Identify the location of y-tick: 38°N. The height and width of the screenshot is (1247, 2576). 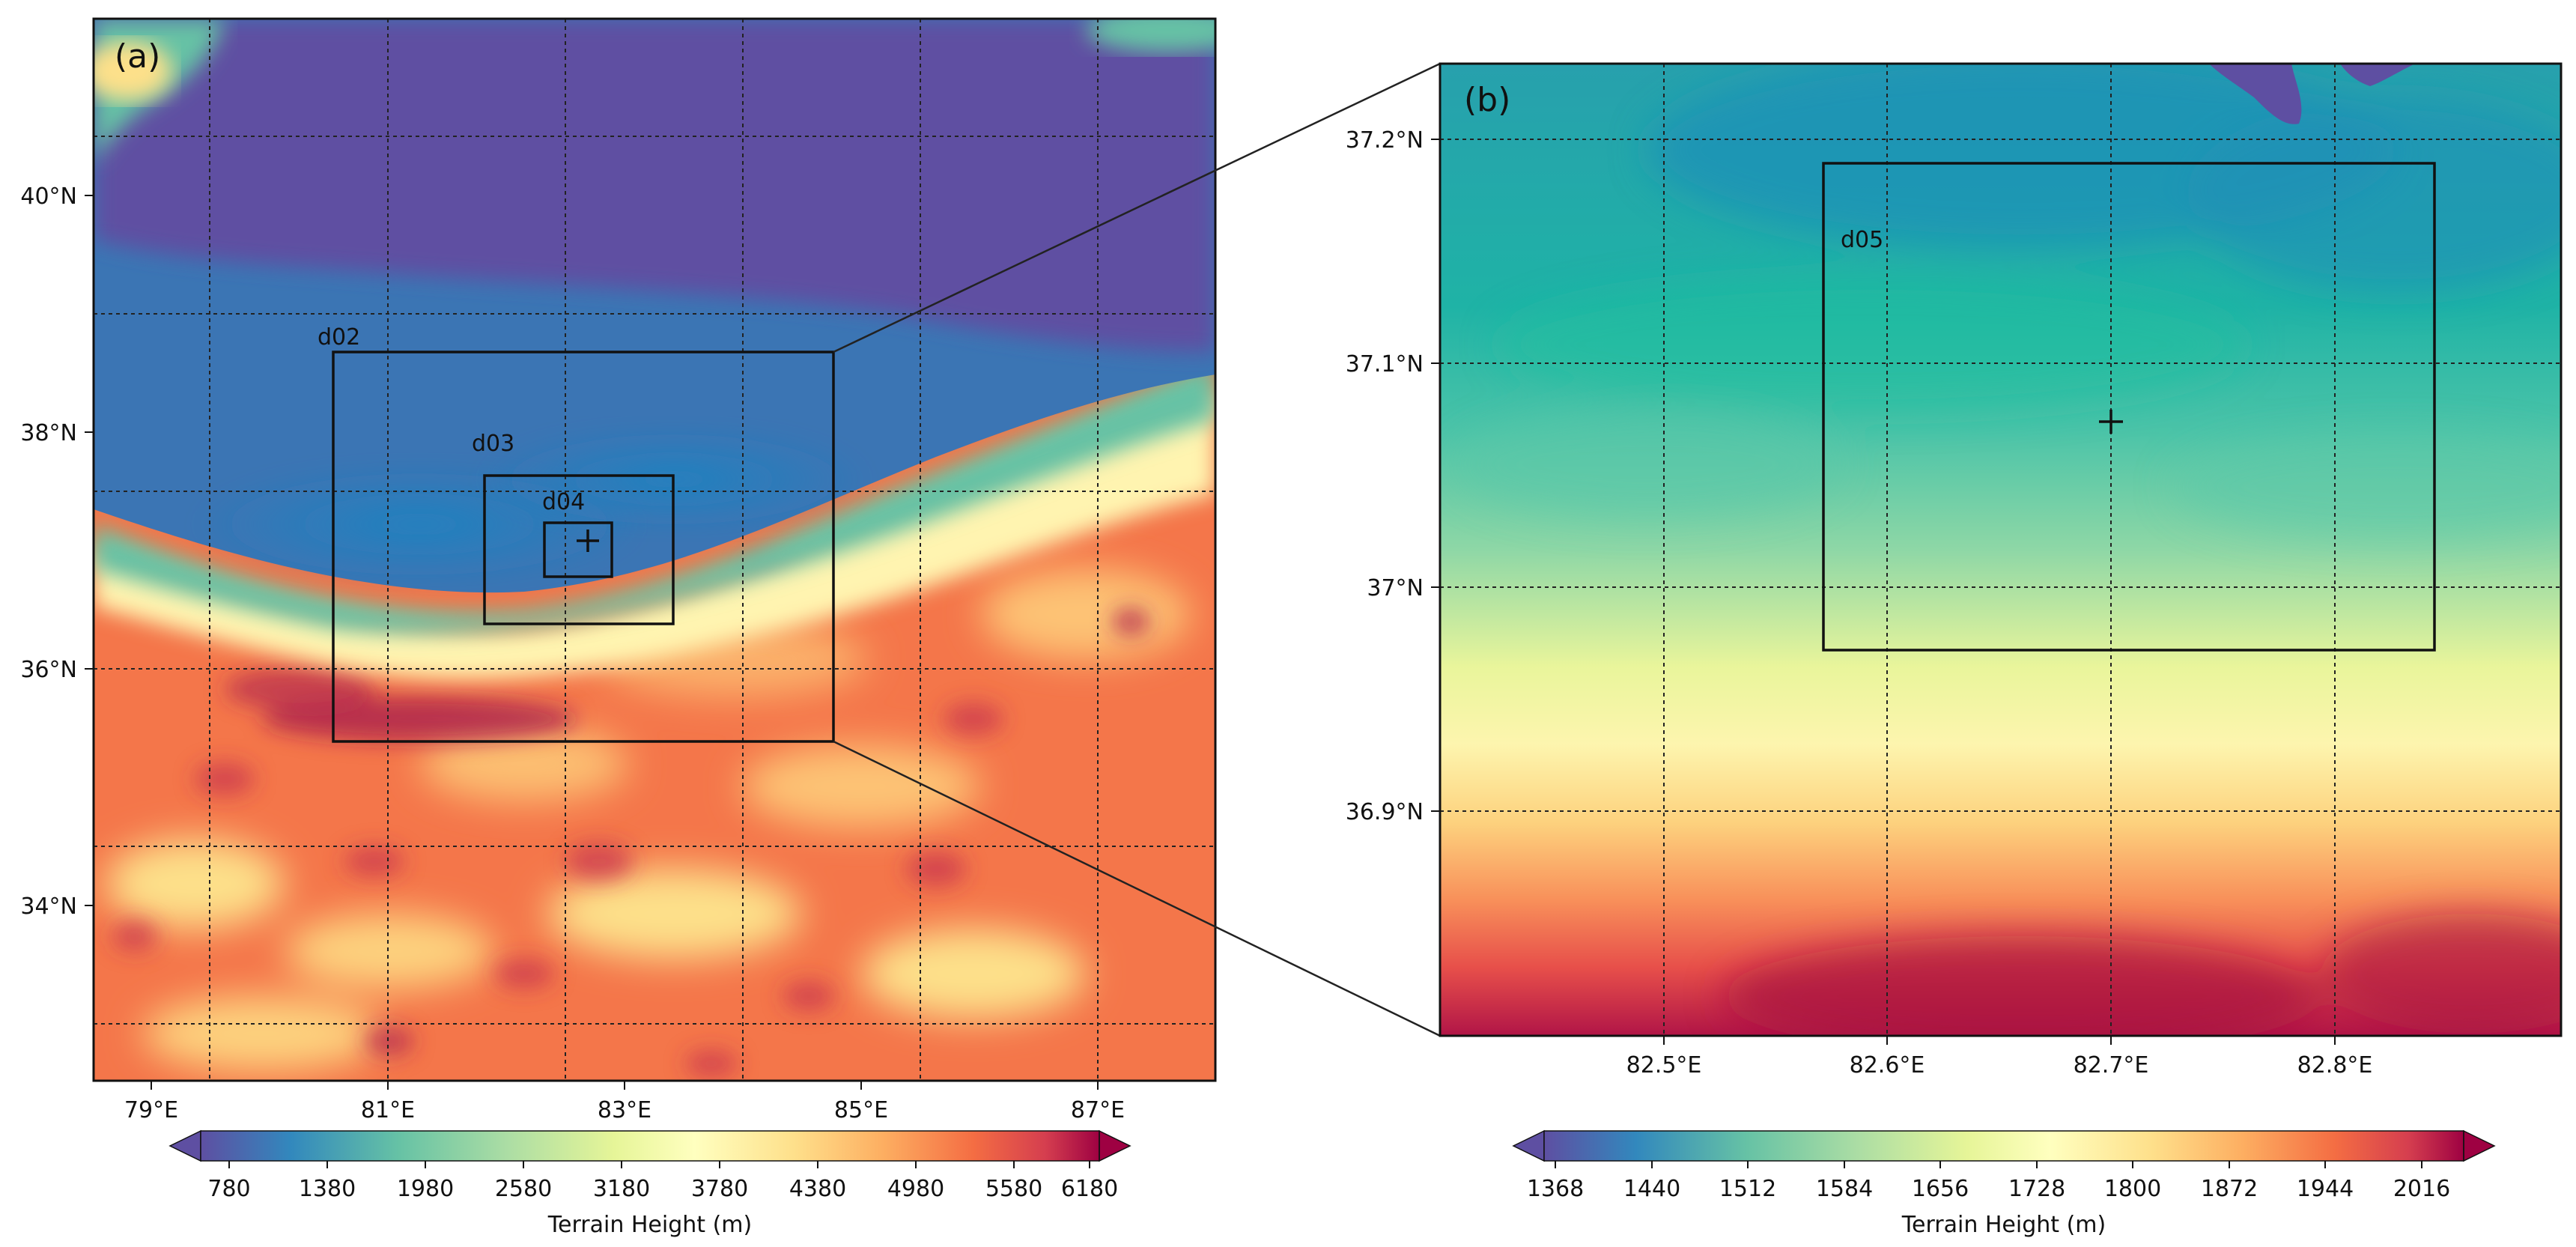
(48, 433).